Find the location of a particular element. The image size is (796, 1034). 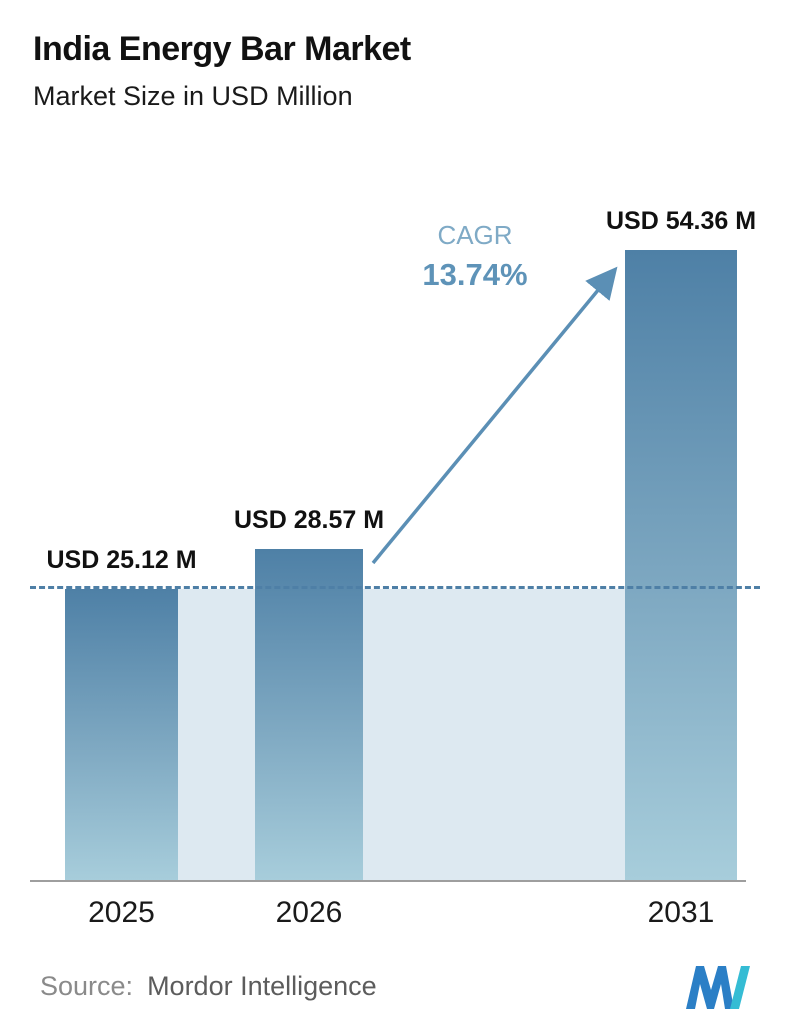

source-line: Source: Mordor Intelligence is located at coordinates (208, 986).